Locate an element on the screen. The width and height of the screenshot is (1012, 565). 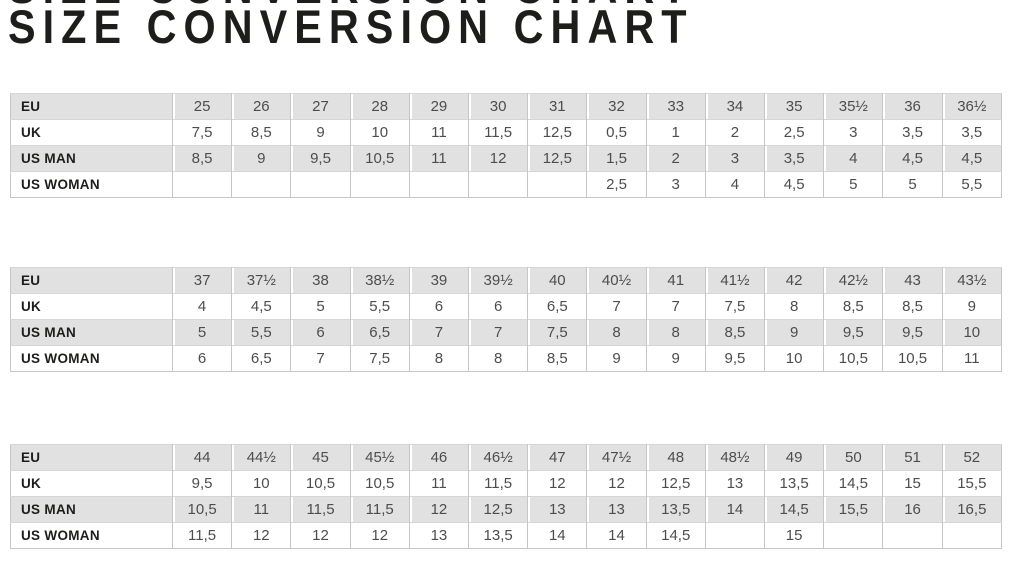
size-cell: 8 is located at coordinates (794, 306).